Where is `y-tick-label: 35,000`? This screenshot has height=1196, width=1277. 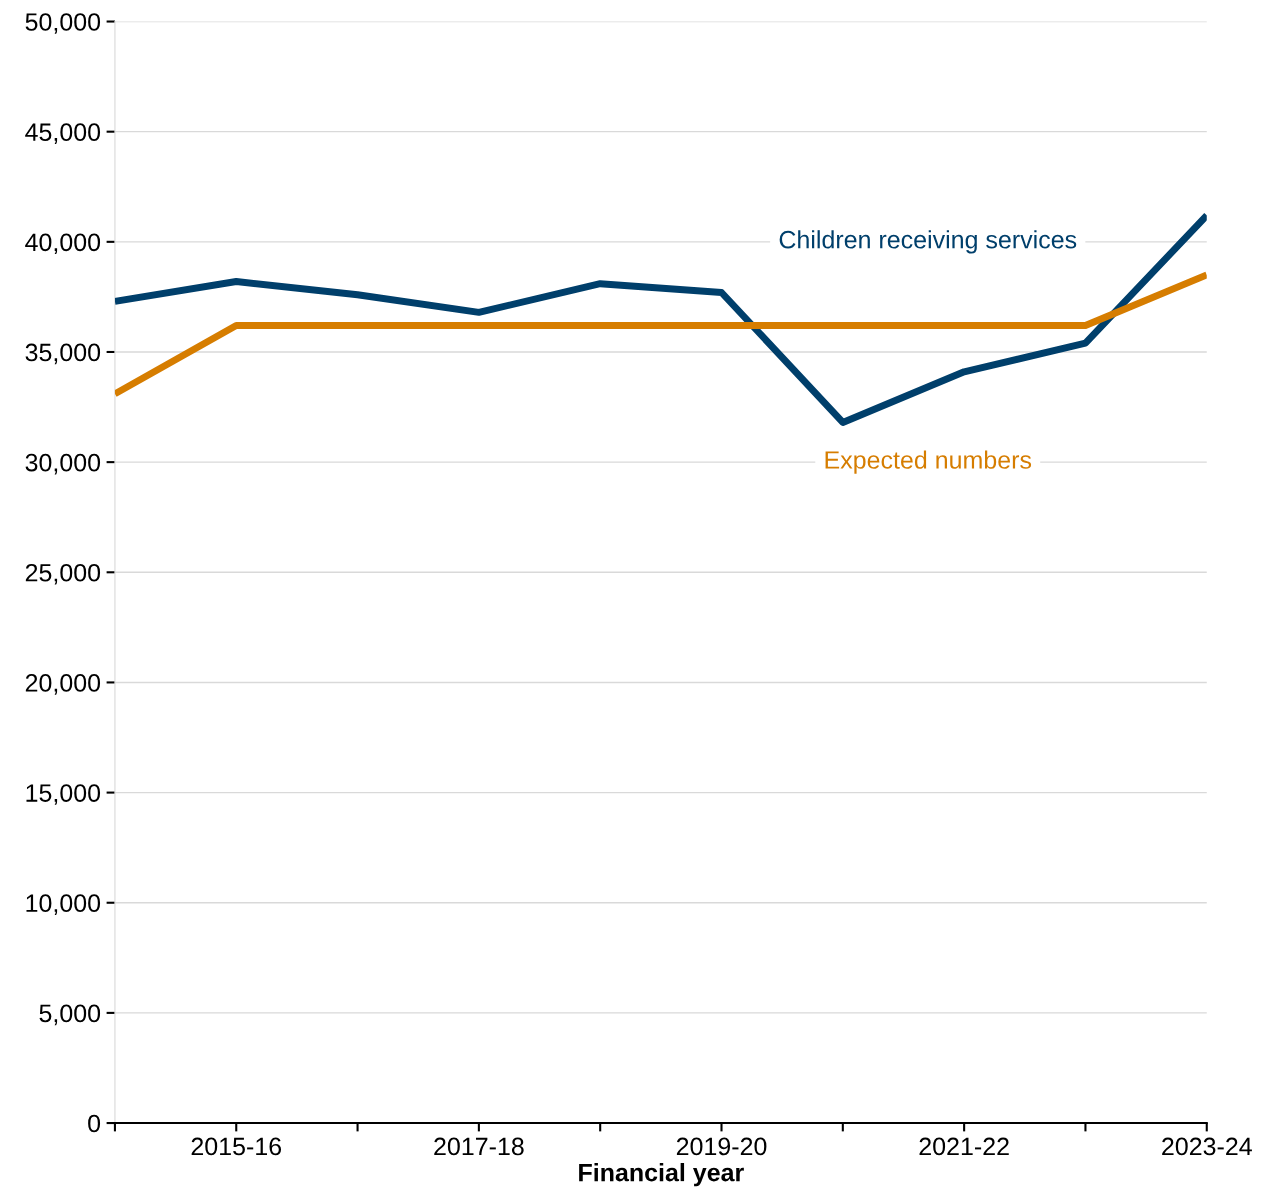
y-tick-label: 35,000 is located at coordinates (63, 354).